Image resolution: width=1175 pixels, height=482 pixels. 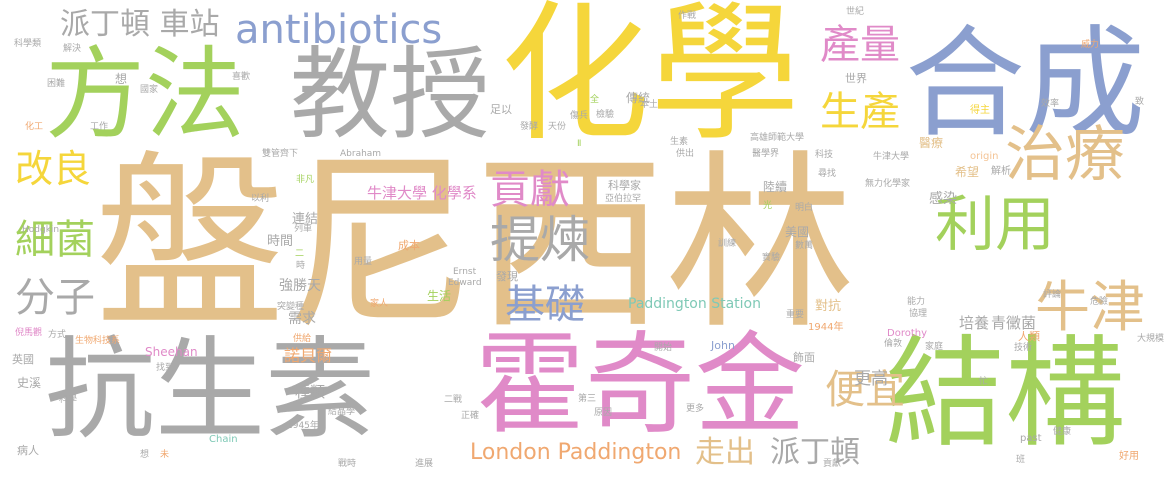 What do you see at coordinates (165, 368) in the screenshot?
I see `word: 找到` at bounding box center [165, 368].